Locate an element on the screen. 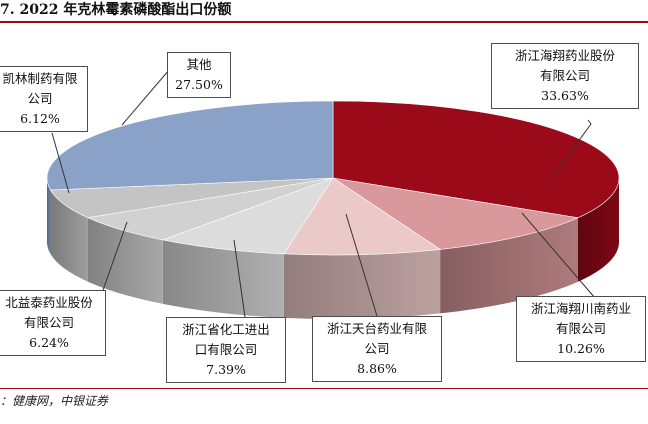 The height and width of the screenshot is (424, 648). data-label-name-line: 浙江省化工进出 is located at coordinates (226, 329).